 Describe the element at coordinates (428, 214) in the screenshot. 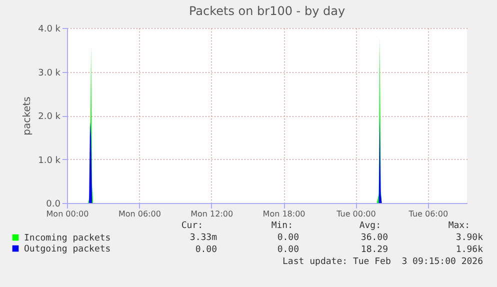

I see `x-tick-label: Tue 06:00` at that location.